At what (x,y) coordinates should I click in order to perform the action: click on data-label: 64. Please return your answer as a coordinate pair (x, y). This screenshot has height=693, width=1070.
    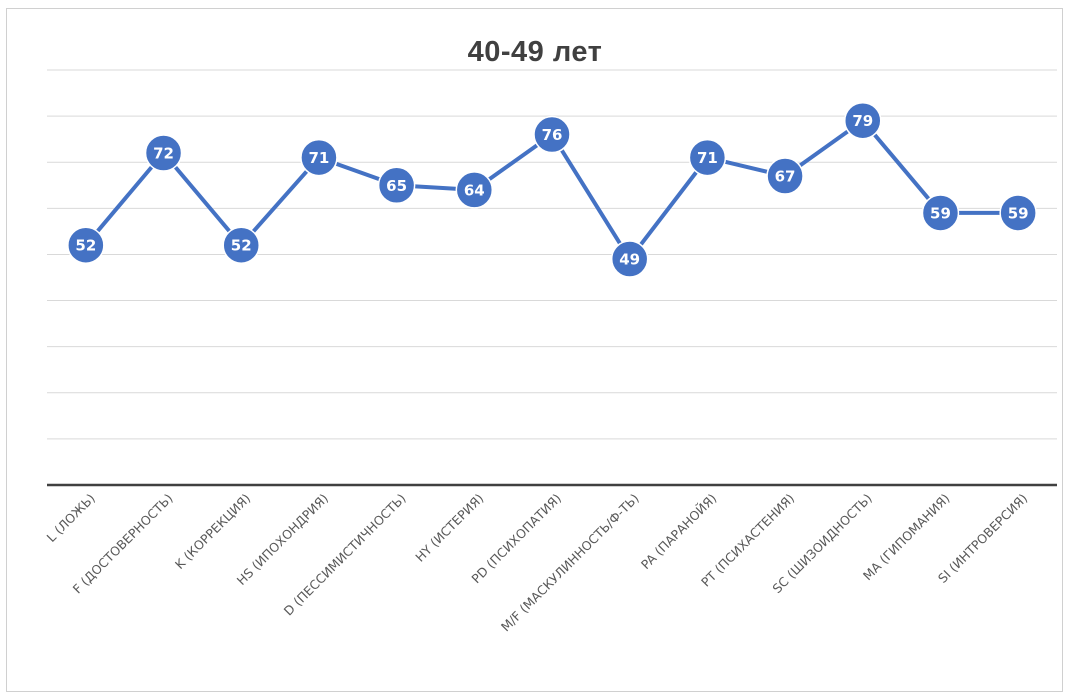
    Looking at the image, I should click on (474, 190).